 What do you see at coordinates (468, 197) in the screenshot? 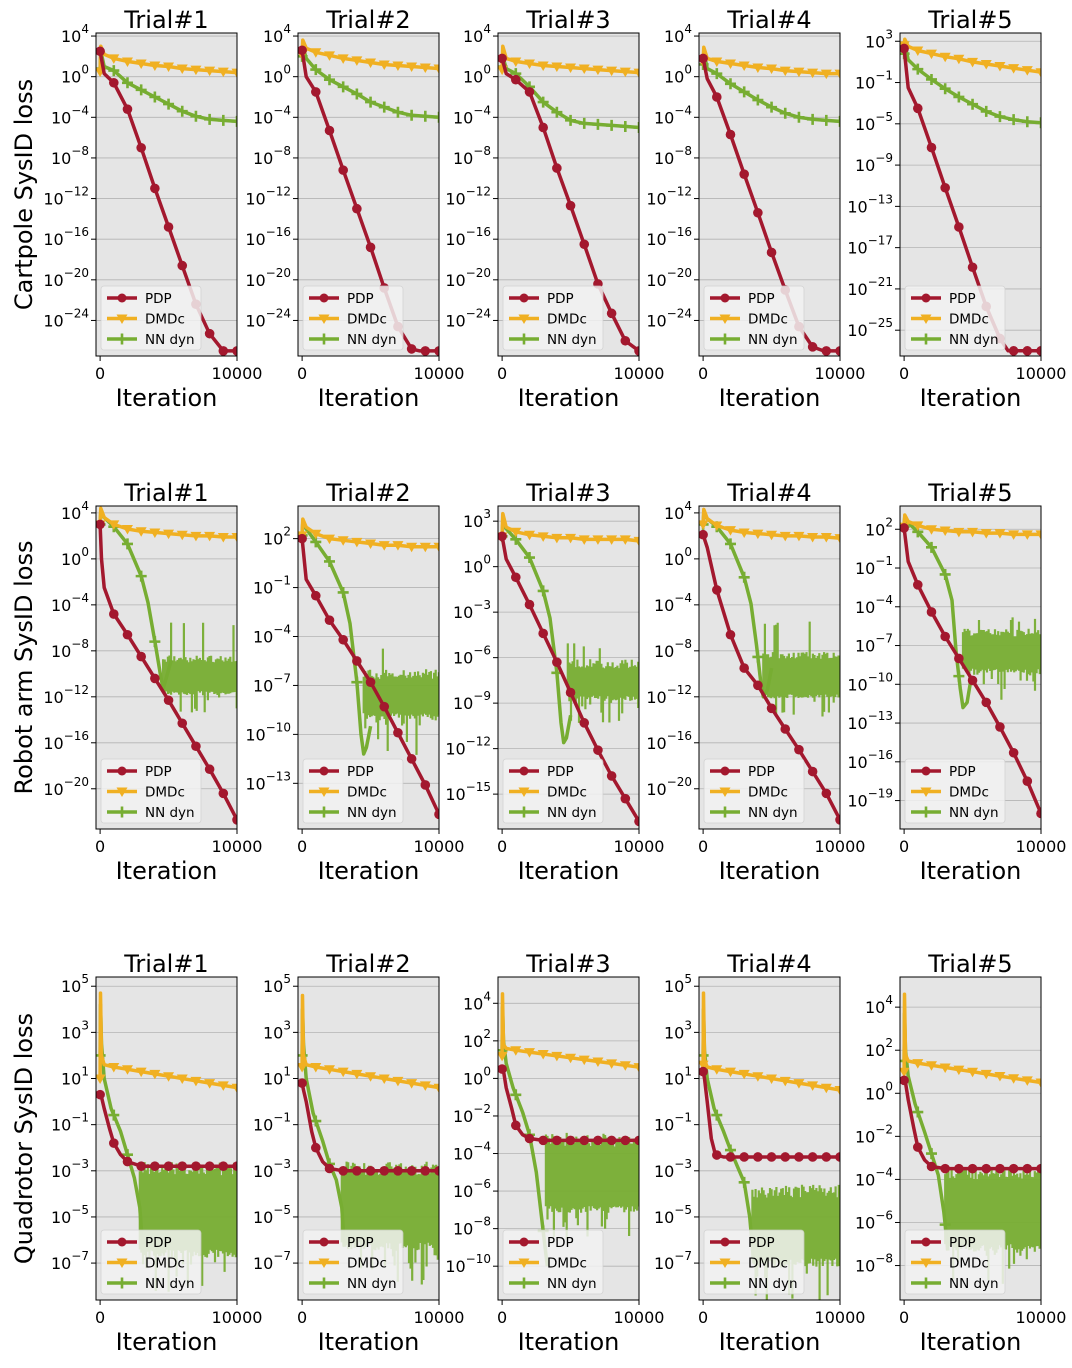
I see `y-tick-label: 10⁻¹²` at bounding box center [468, 197].